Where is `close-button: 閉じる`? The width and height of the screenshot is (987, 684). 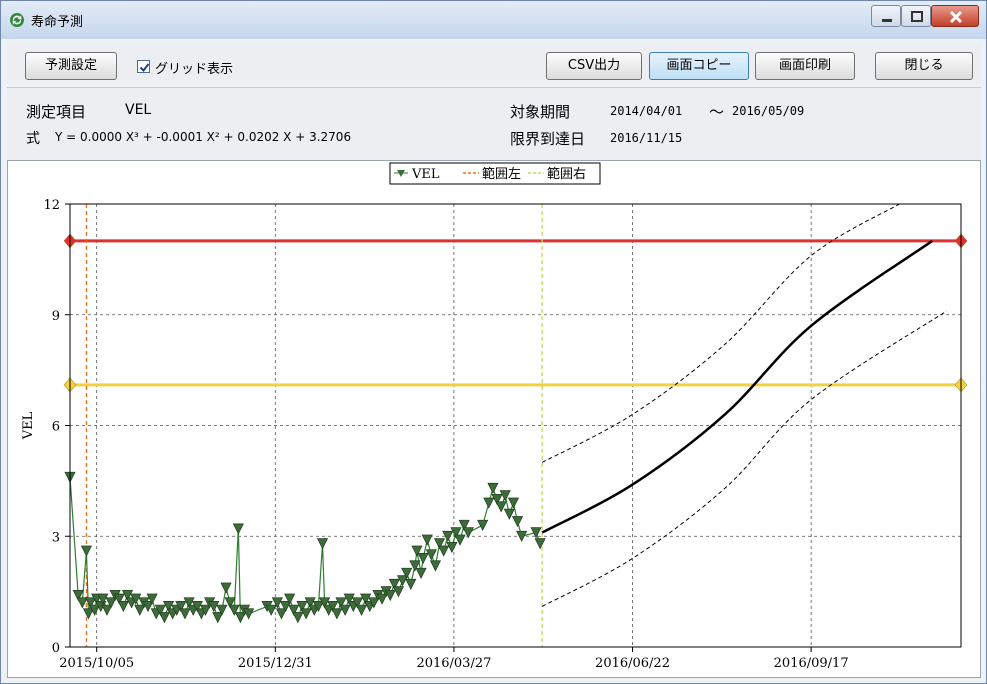
close-button: 閉じる is located at coordinates (924, 66).